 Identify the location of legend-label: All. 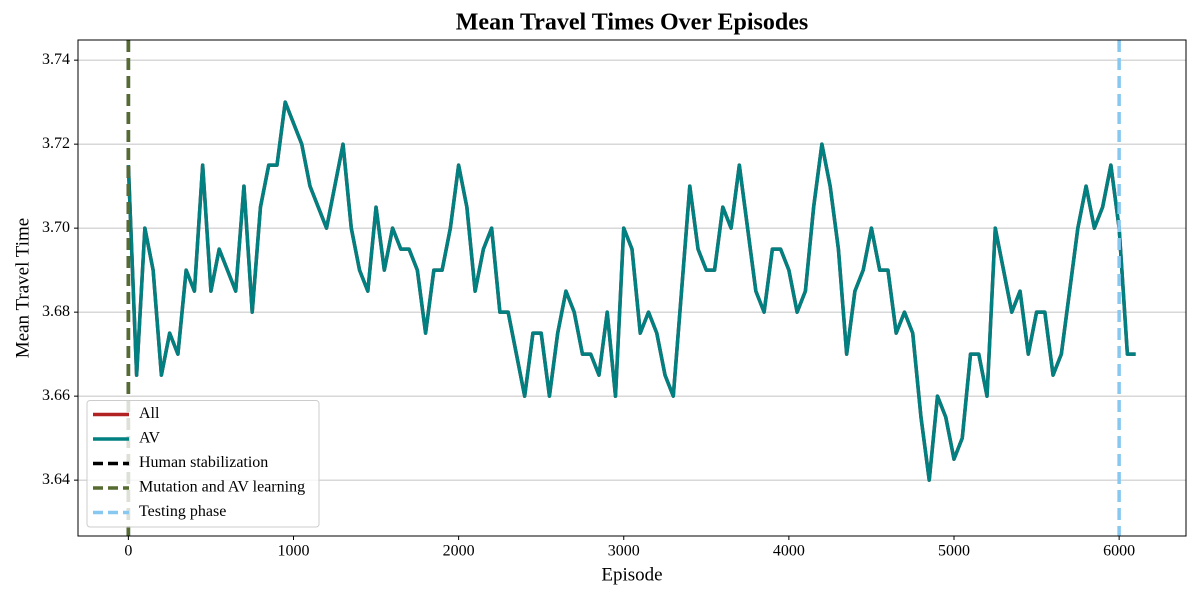
(149, 413).